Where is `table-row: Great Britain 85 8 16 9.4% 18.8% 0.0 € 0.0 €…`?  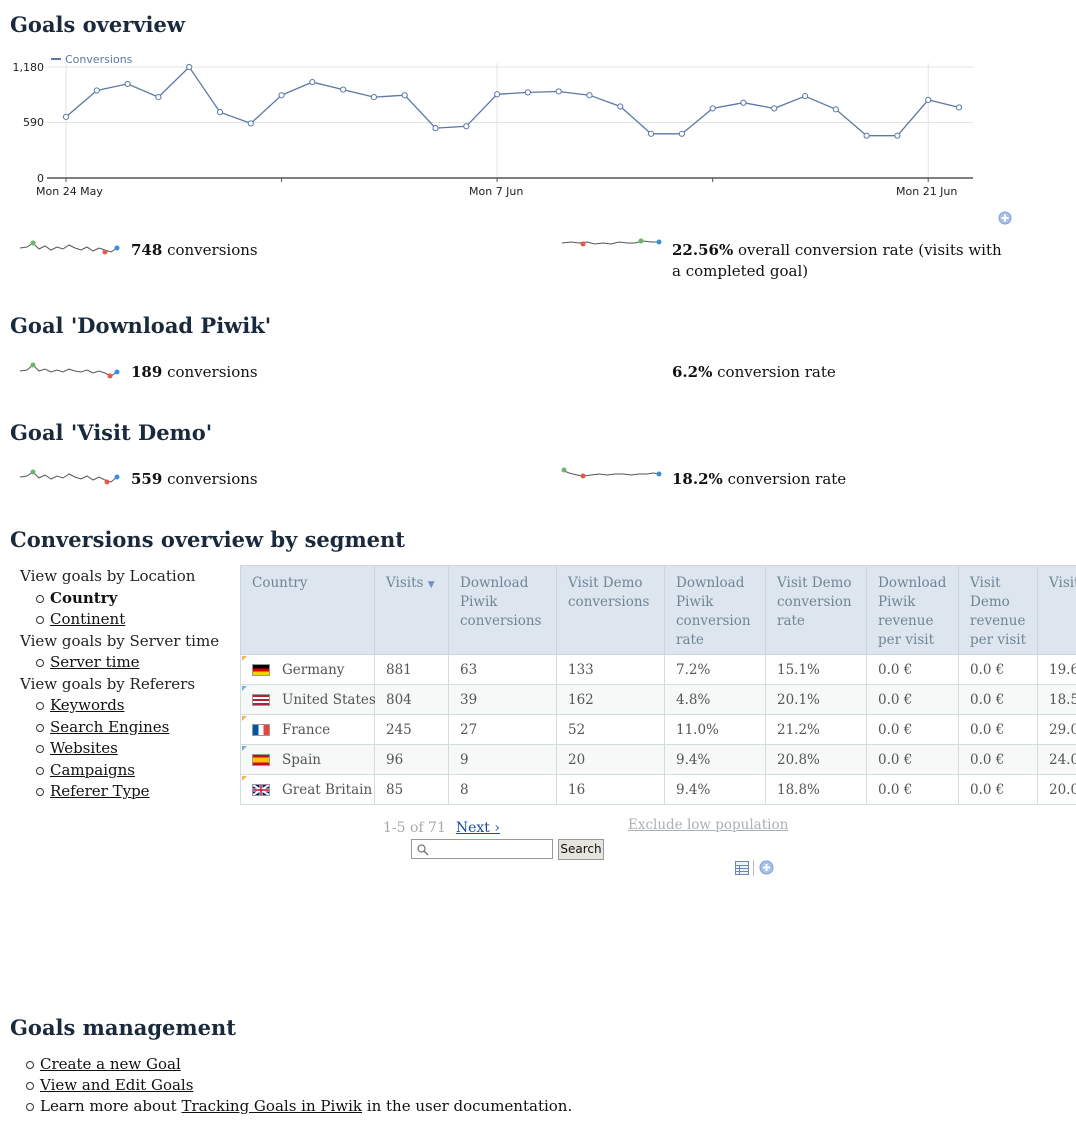
table-row: Great Britain 85 8 16 9.4% 18.8% 0.0 € 0.0 €… is located at coordinates (658, 789).